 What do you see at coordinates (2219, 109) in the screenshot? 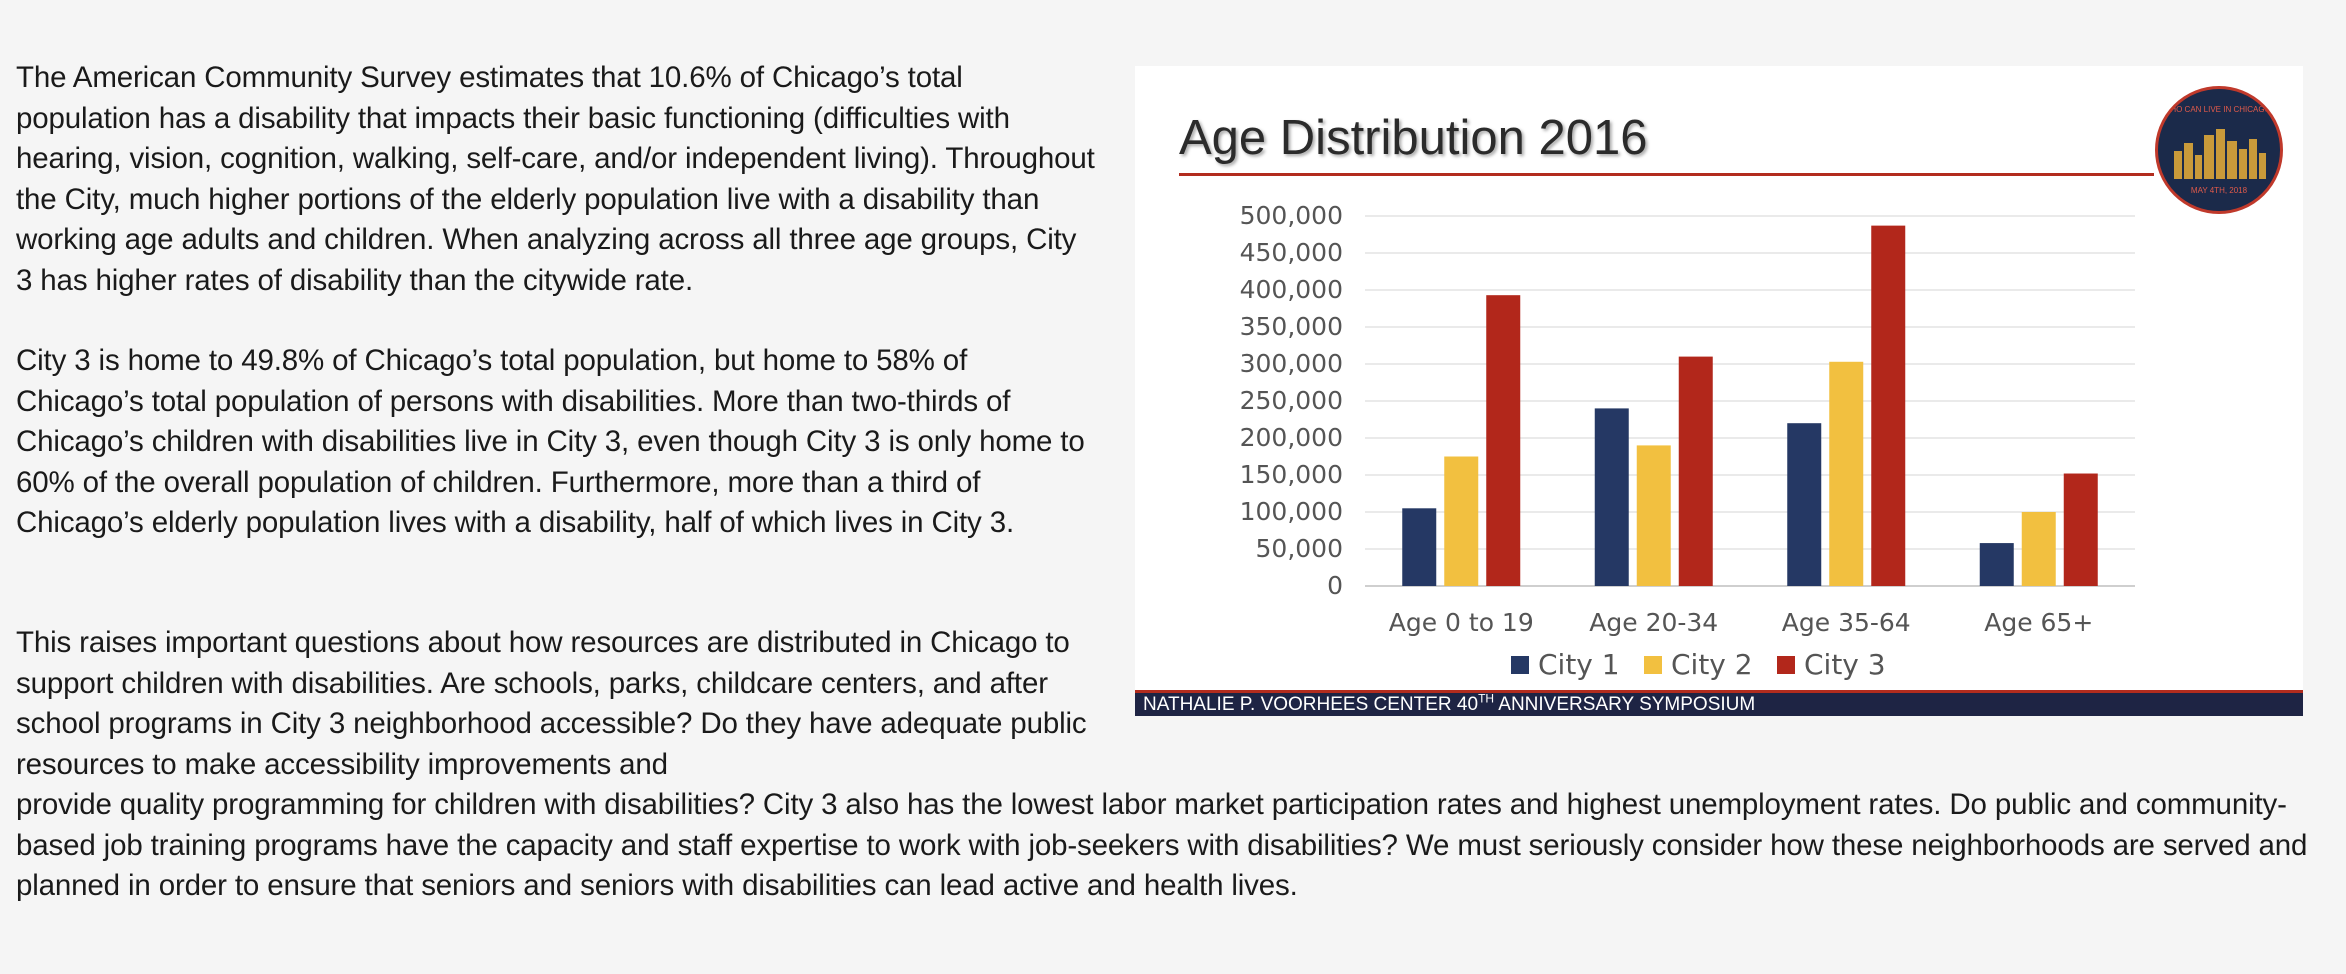
I see `logo-caption: WHO CAN LIVE IN CHICAGO?` at bounding box center [2219, 109].